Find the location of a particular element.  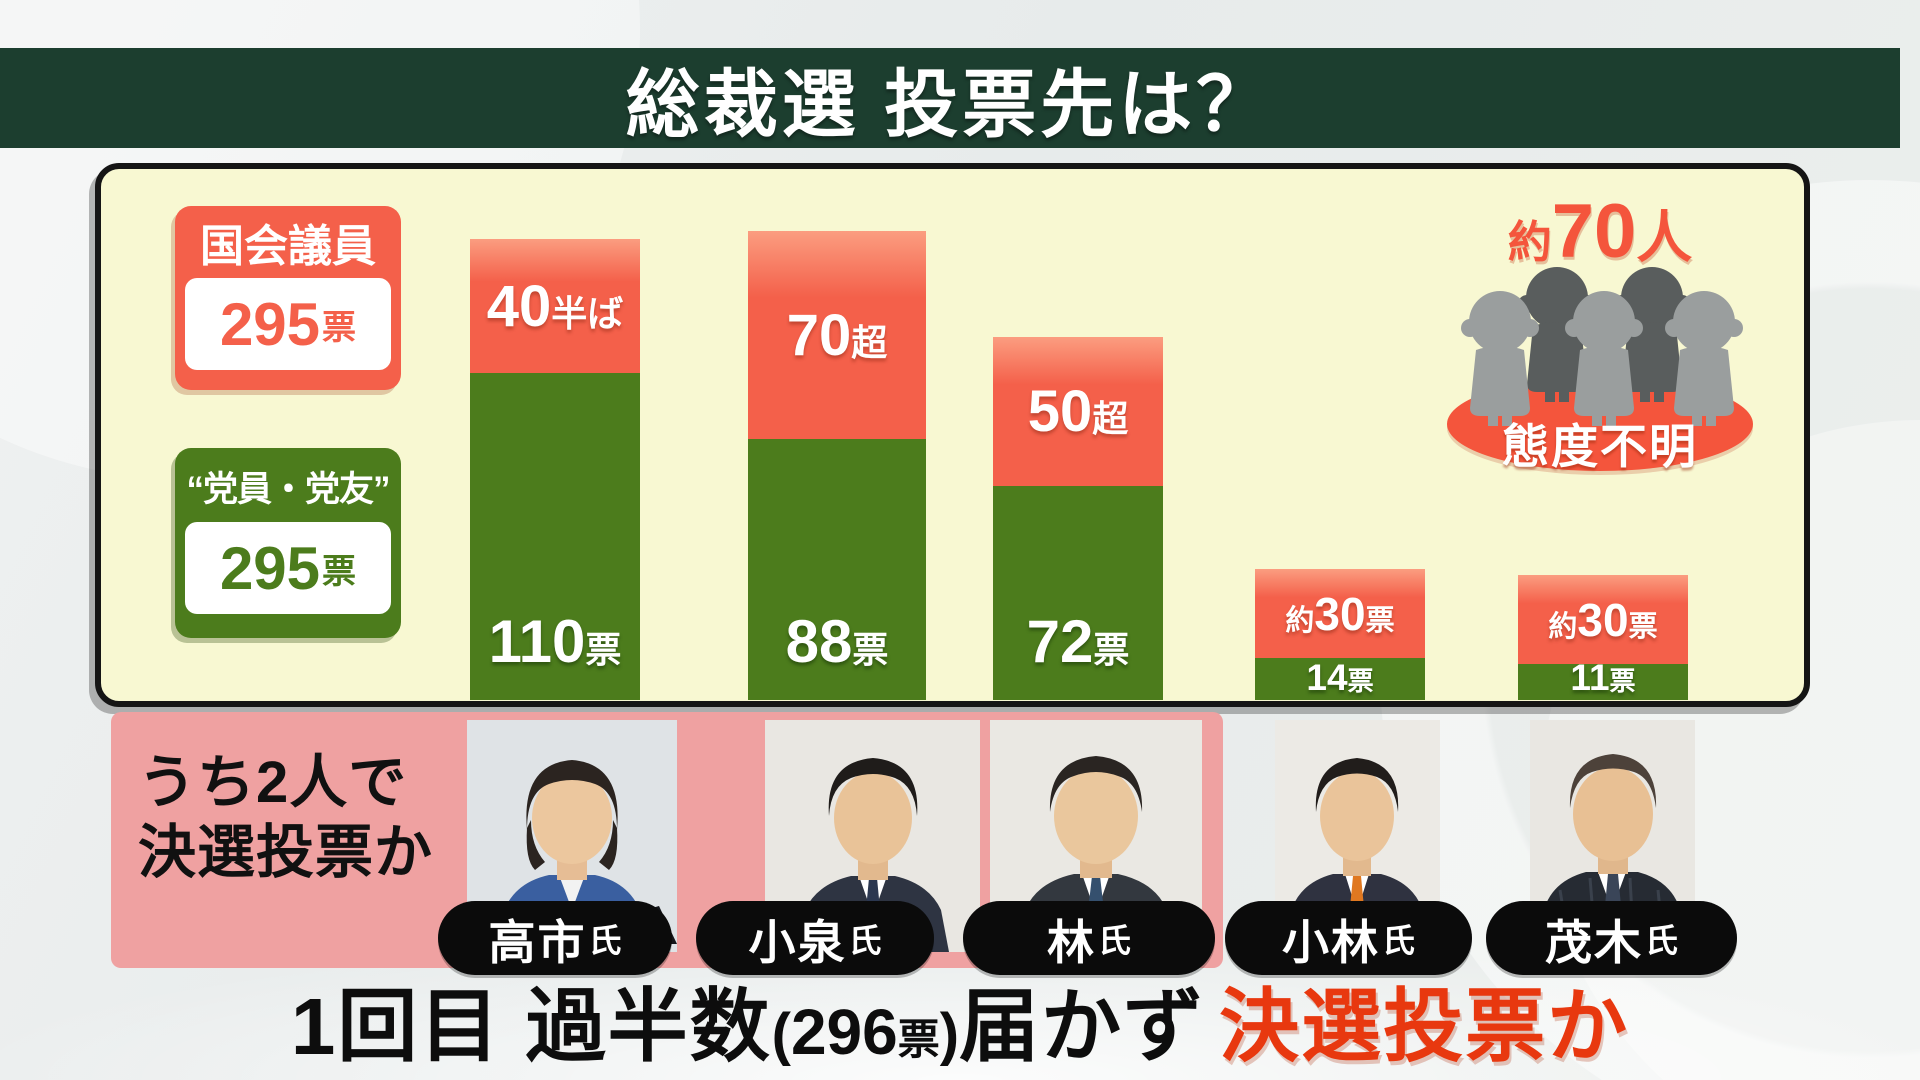

headline-lead: 1回目 過半数 is located at coordinates (531, 1026).